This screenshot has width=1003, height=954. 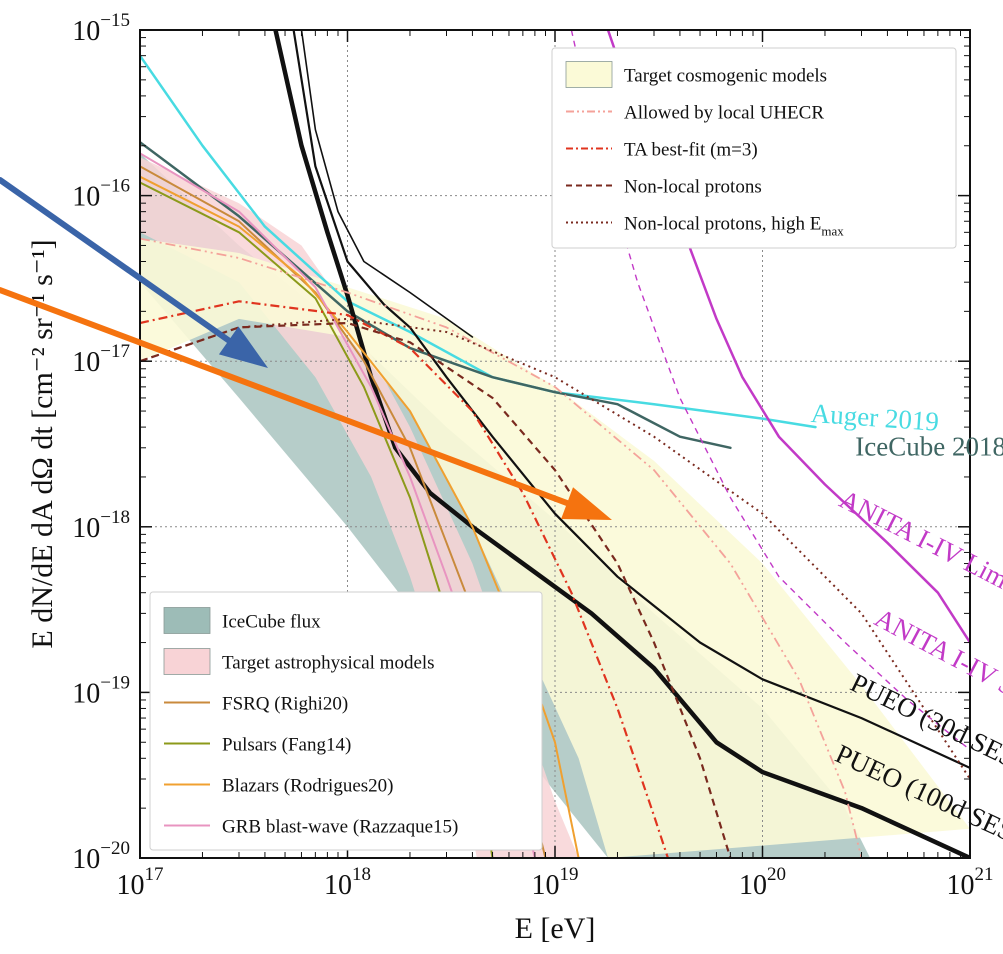 I want to click on y-tick-label: 10−15, so click(x=101, y=28).